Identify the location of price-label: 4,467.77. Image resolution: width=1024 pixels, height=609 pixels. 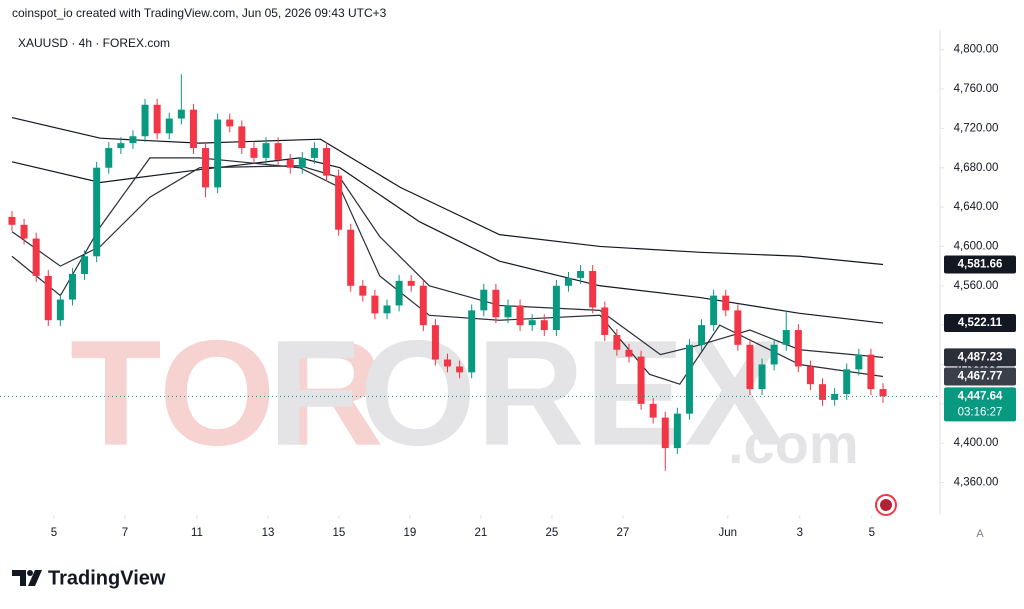
(980, 377).